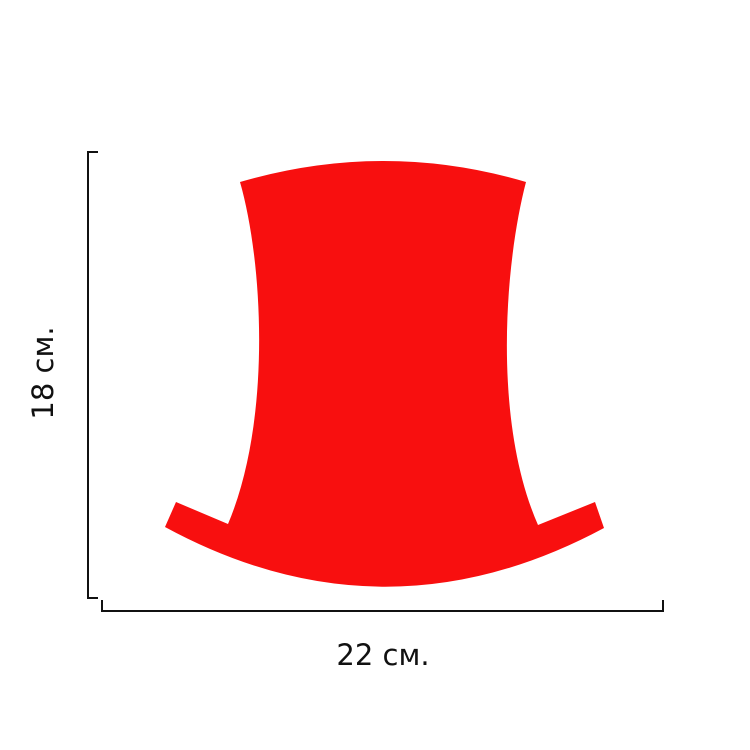 The image size is (750, 750). Describe the element at coordinates (382, 606) in the screenshot. I see `width-dimension-bracket` at that location.